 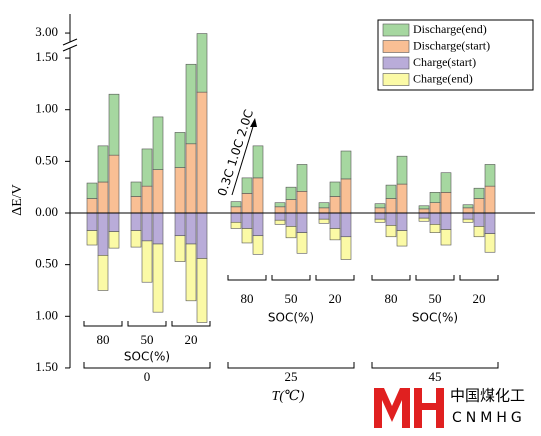 What do you see at coordinates (489, 418) in the screenshot?
I see `logo-en: CNMHG` at bounding box center [489, 418].